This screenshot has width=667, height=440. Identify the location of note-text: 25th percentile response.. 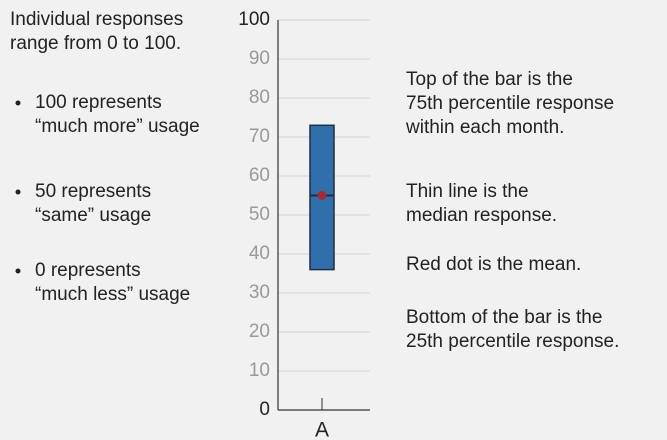
(512, 341).